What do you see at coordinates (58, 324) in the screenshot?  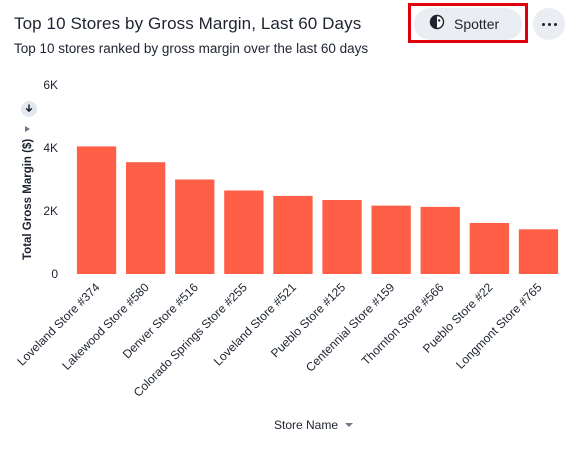 I see `x-tick-label: Loveland Store #374` at bounding box center [58, 324].